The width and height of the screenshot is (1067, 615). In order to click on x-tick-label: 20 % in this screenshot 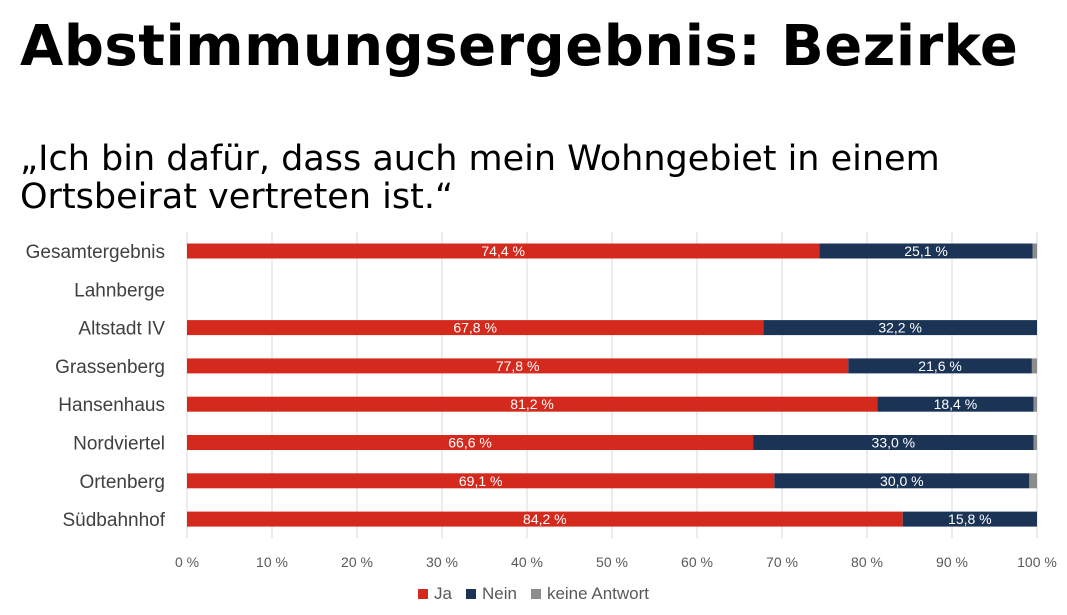, I will do `click(357, 562)`.